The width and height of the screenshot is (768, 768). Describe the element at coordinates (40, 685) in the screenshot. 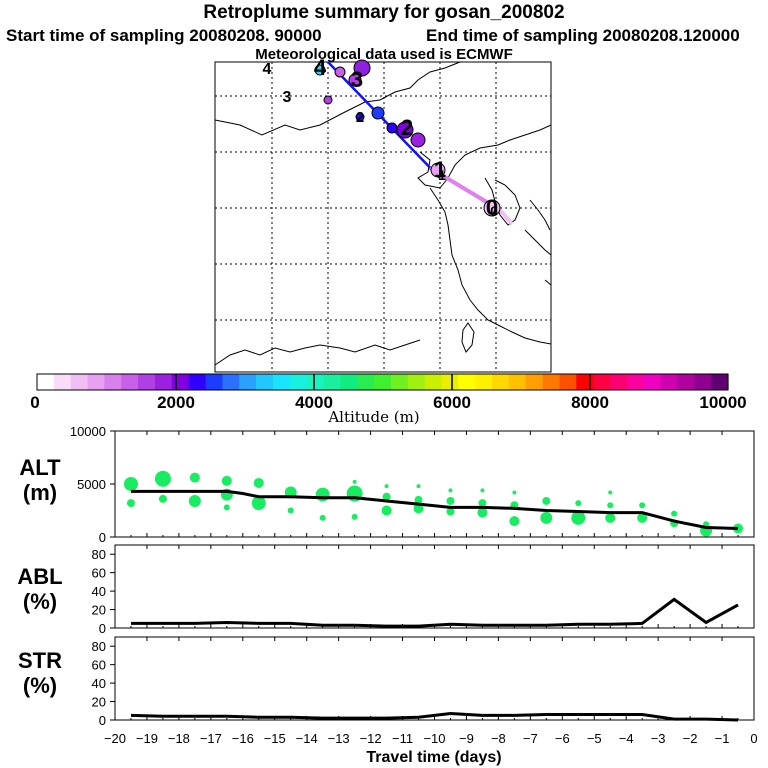

I see `str-unit: (%)` at that location.